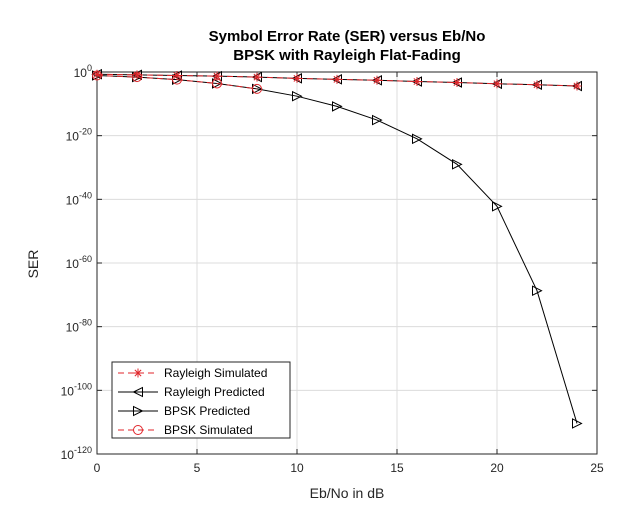  Describe the element at coordinates (347, 55) in the screenshot. I see `chart-subtitle: BPSK with Rayleigh Flat-Fading` at that location.